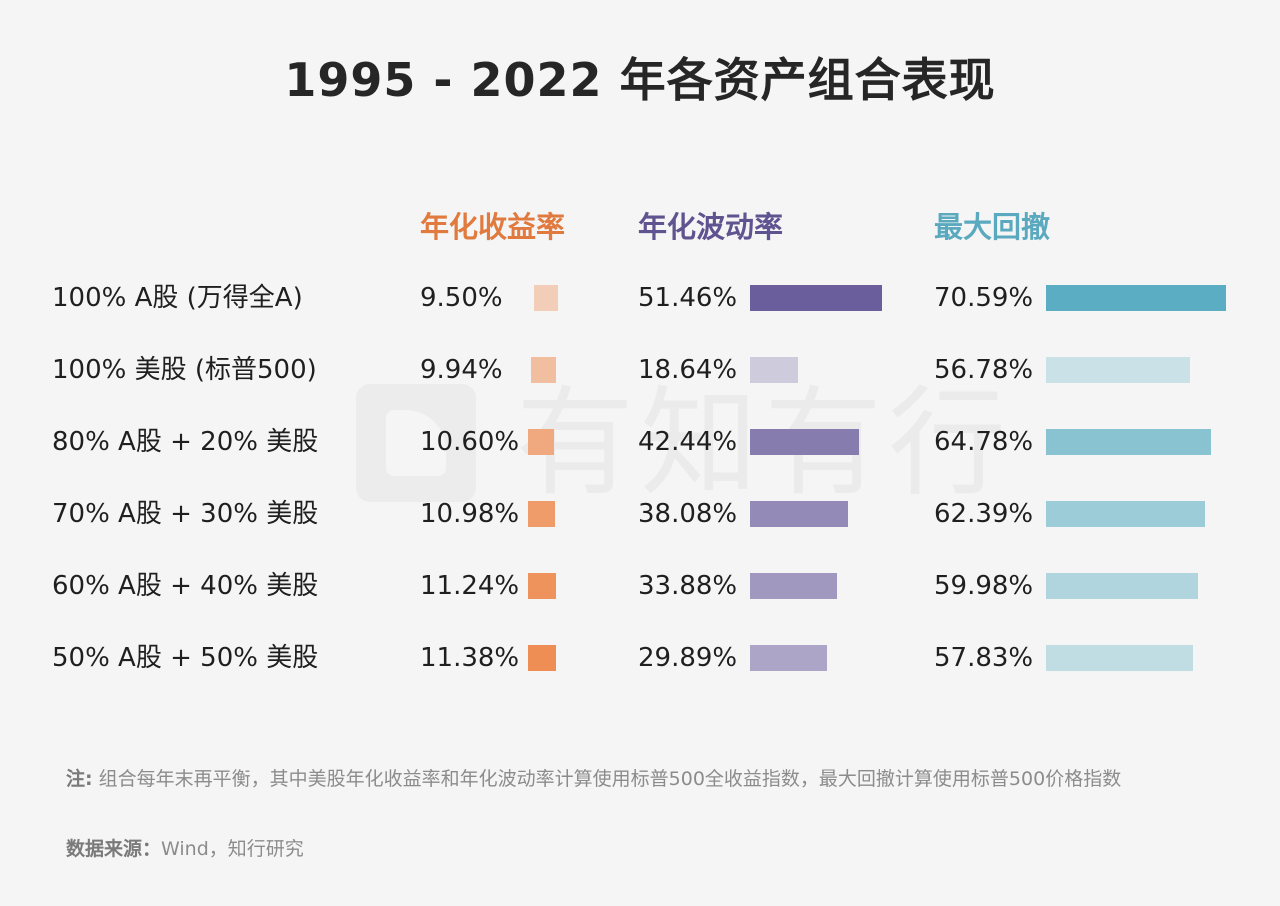 This screenshot has width=1280, height=906. I want to click on watermark: 有知有行, so click(681, 443).